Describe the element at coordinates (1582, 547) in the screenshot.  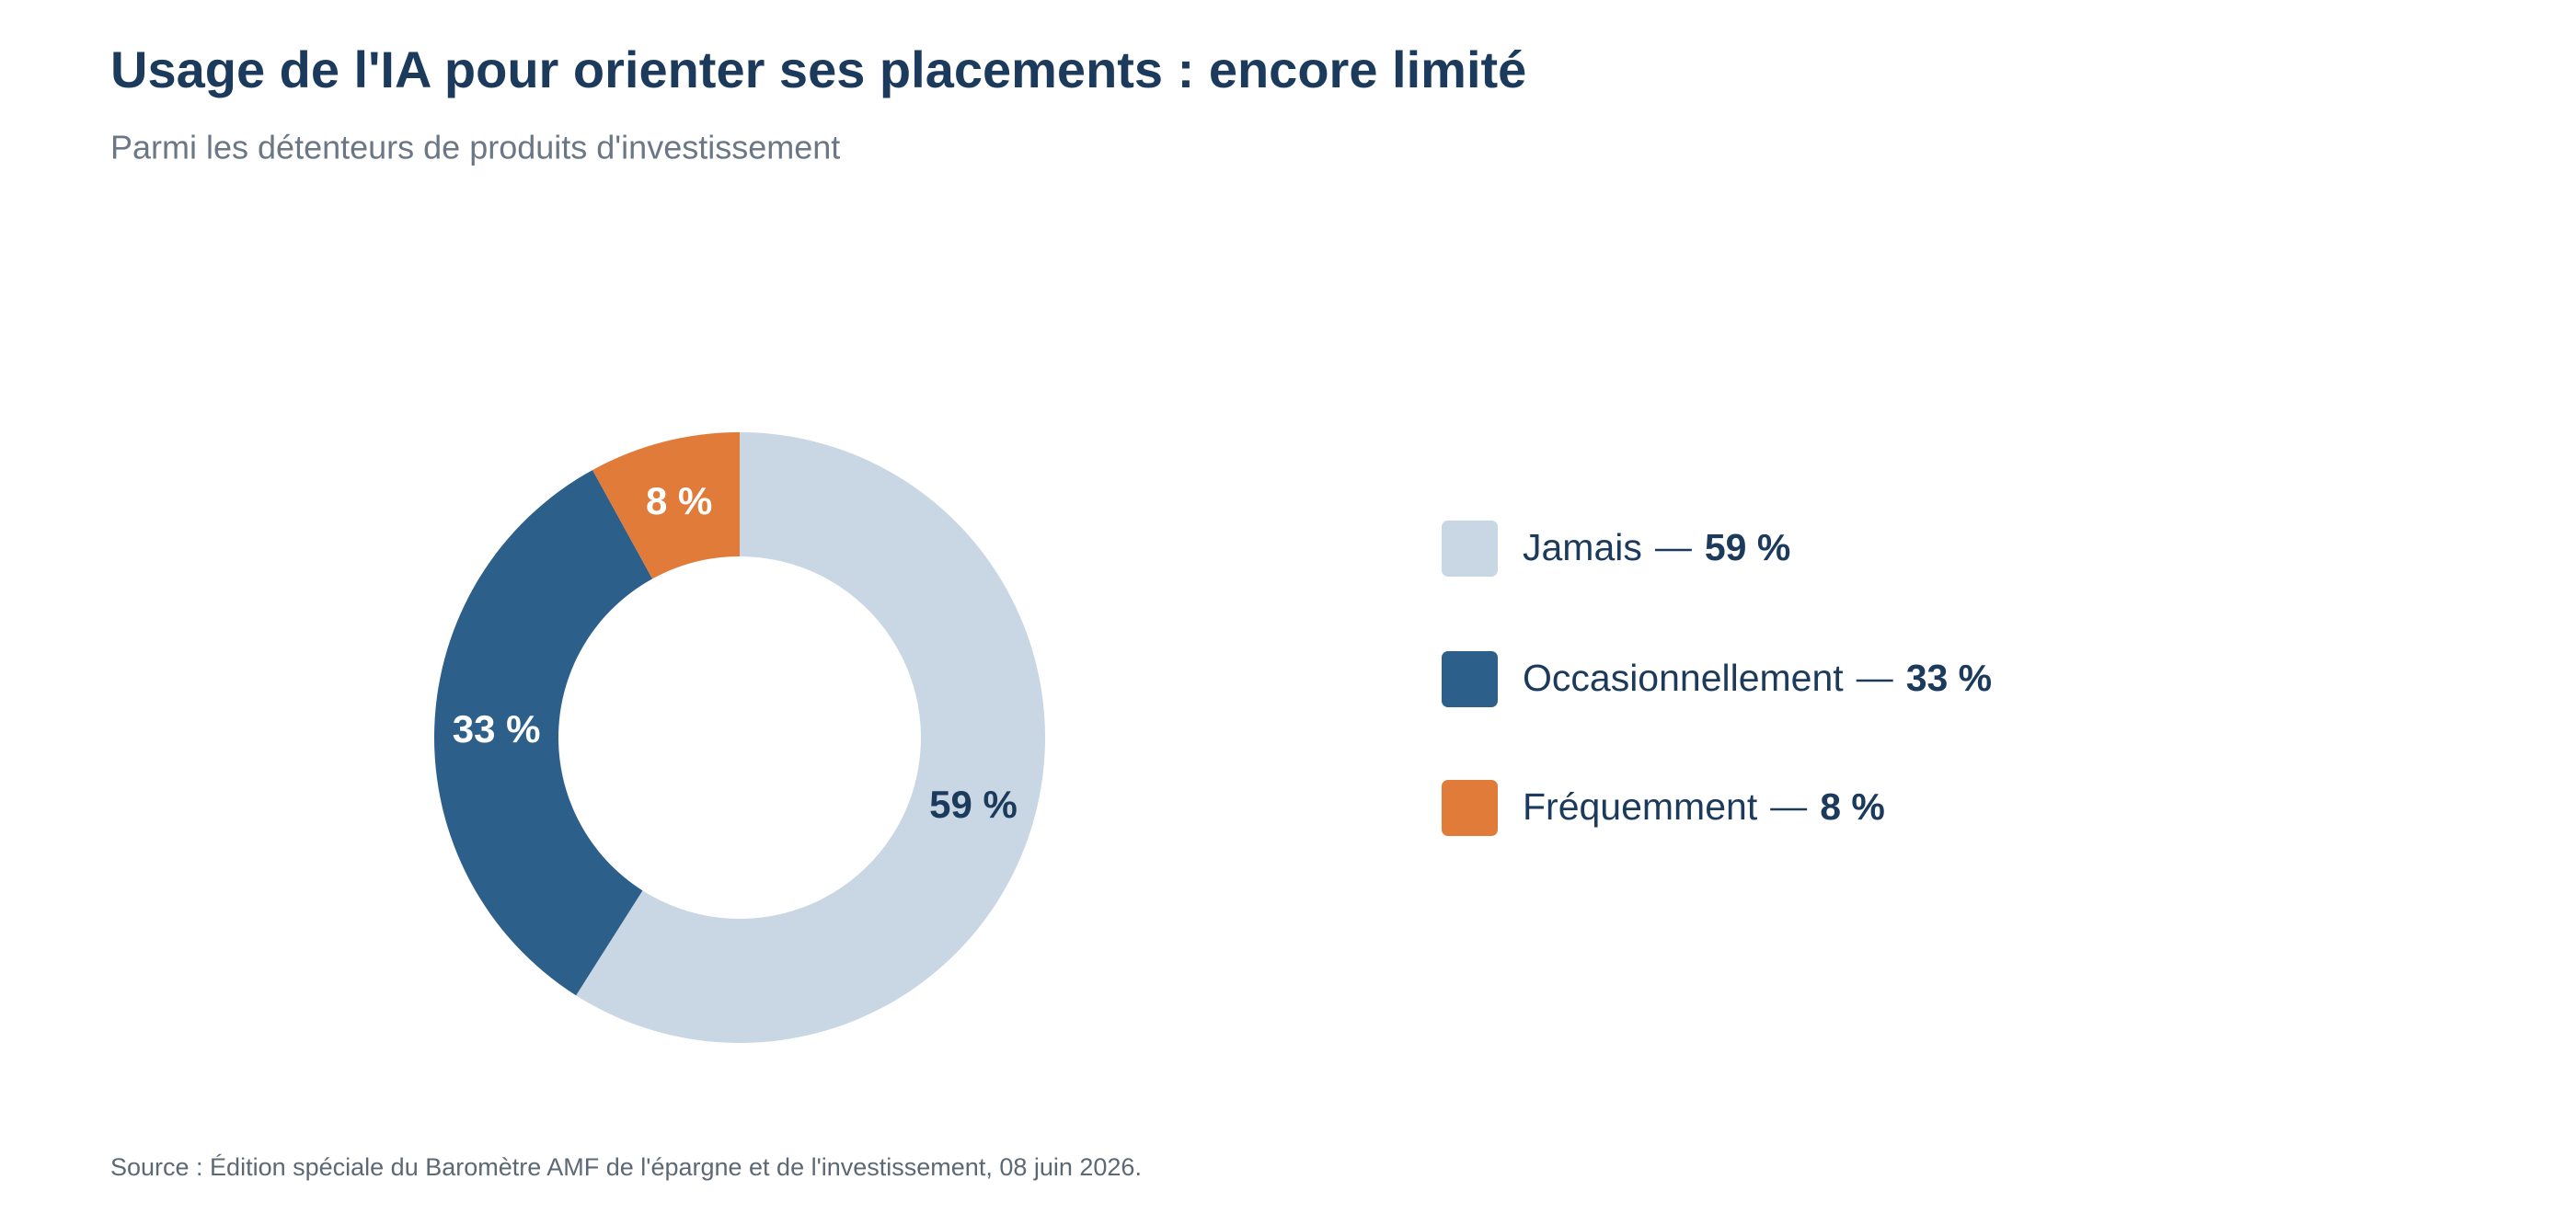
I see `legend-label: Jamais` at that location.